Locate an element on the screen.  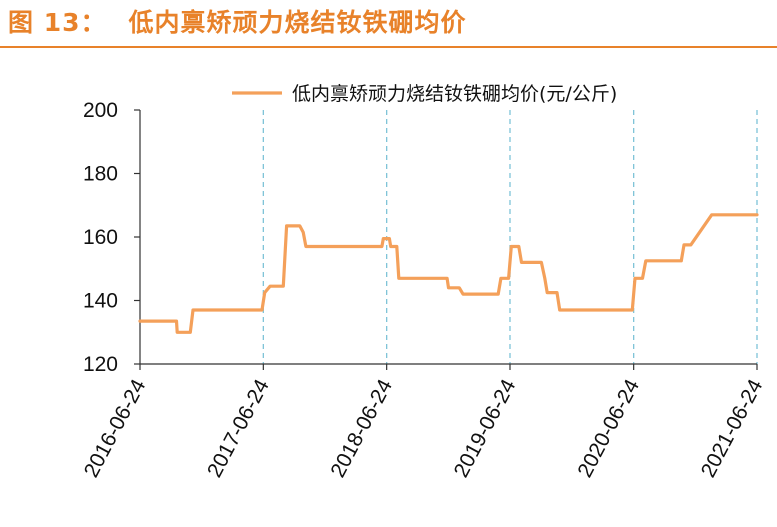
y-tick-label: 140 is located at coordinates (100, 301).